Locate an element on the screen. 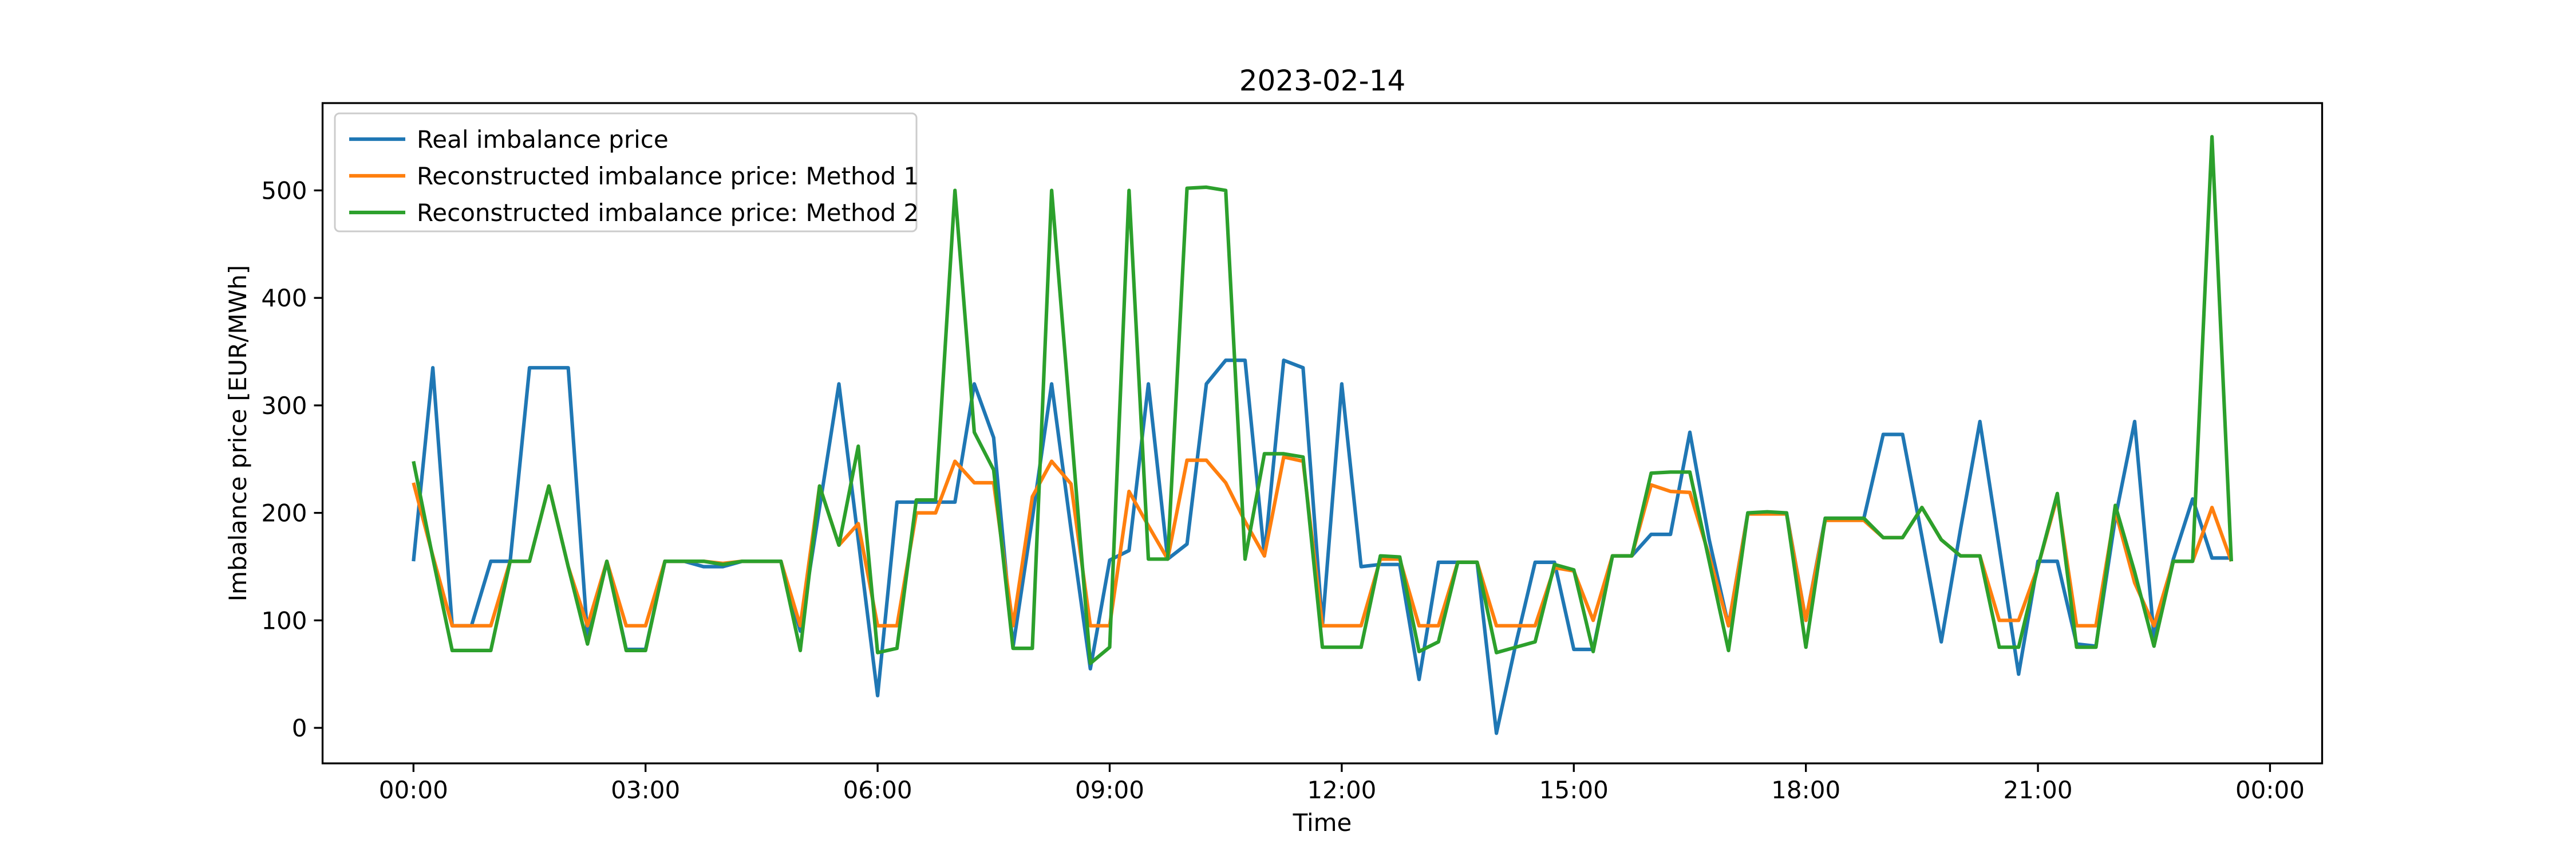 This screenshot has height=859, width=2576. y-tick-label: 500 is located at coordinates (284, 191).